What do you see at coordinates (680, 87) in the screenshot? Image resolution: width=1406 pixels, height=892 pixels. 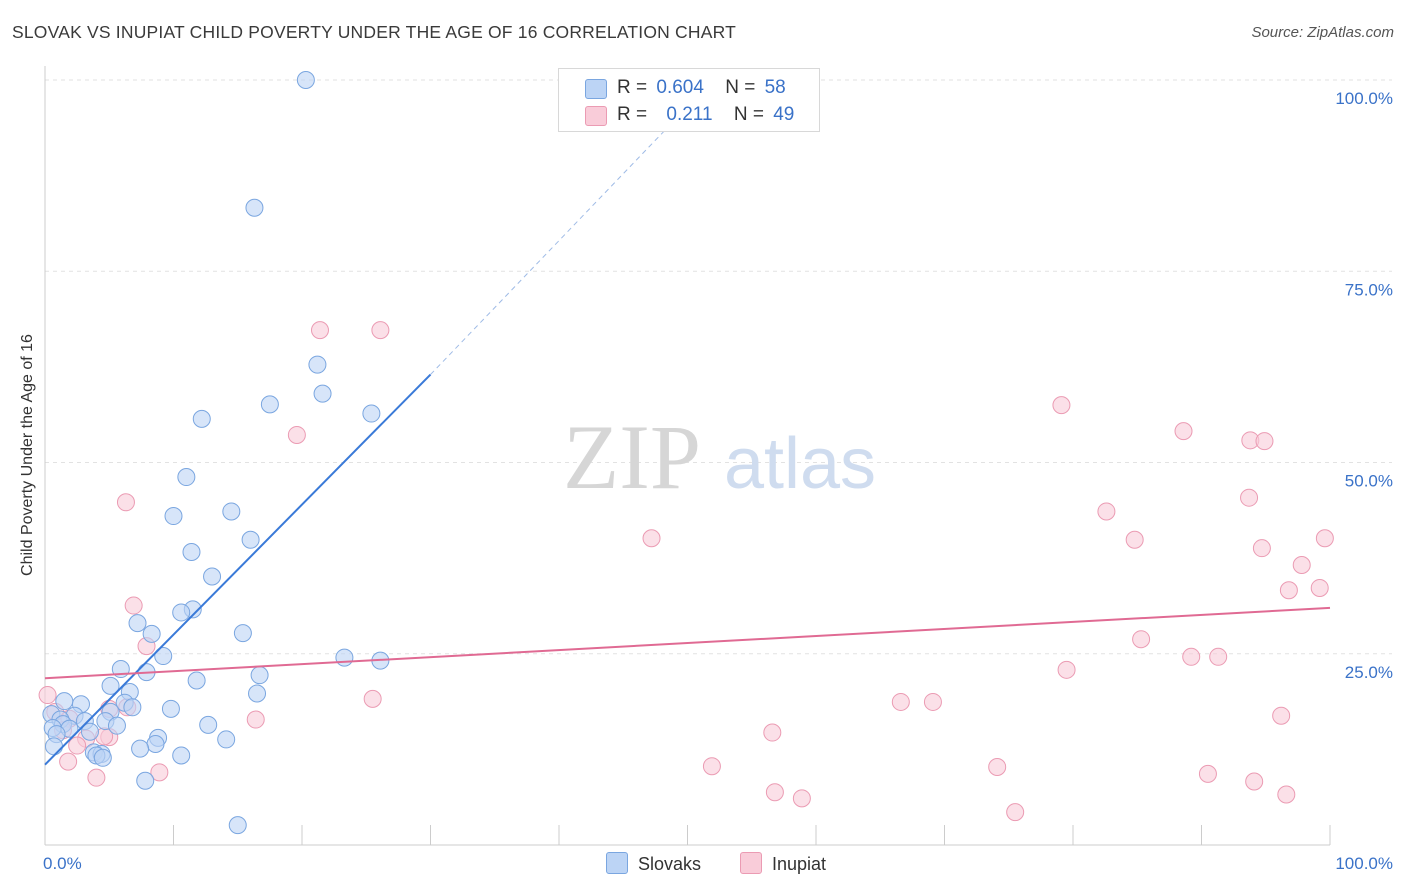 I see `slovaks-r-value: 0.604` at bounding box center [680, 87].